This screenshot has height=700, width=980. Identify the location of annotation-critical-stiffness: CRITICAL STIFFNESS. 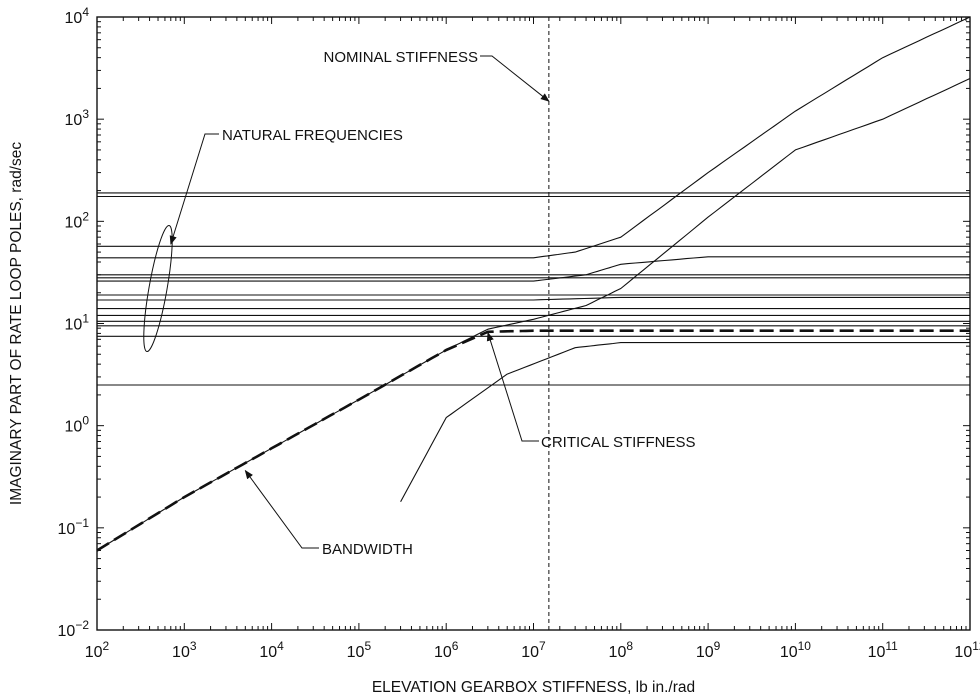
(618, 442).